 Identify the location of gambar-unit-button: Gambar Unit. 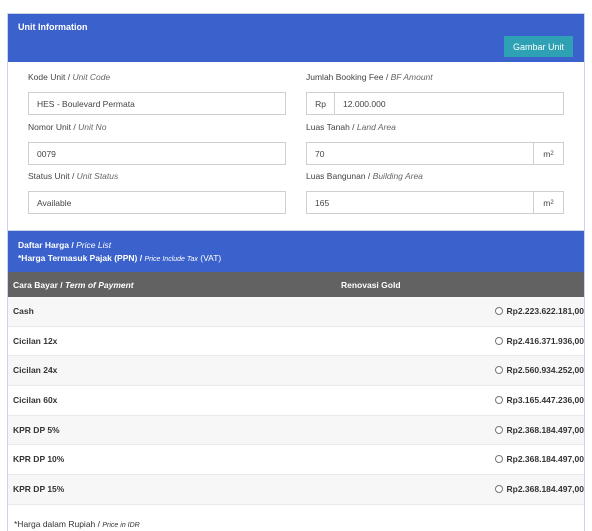
(538, 46).